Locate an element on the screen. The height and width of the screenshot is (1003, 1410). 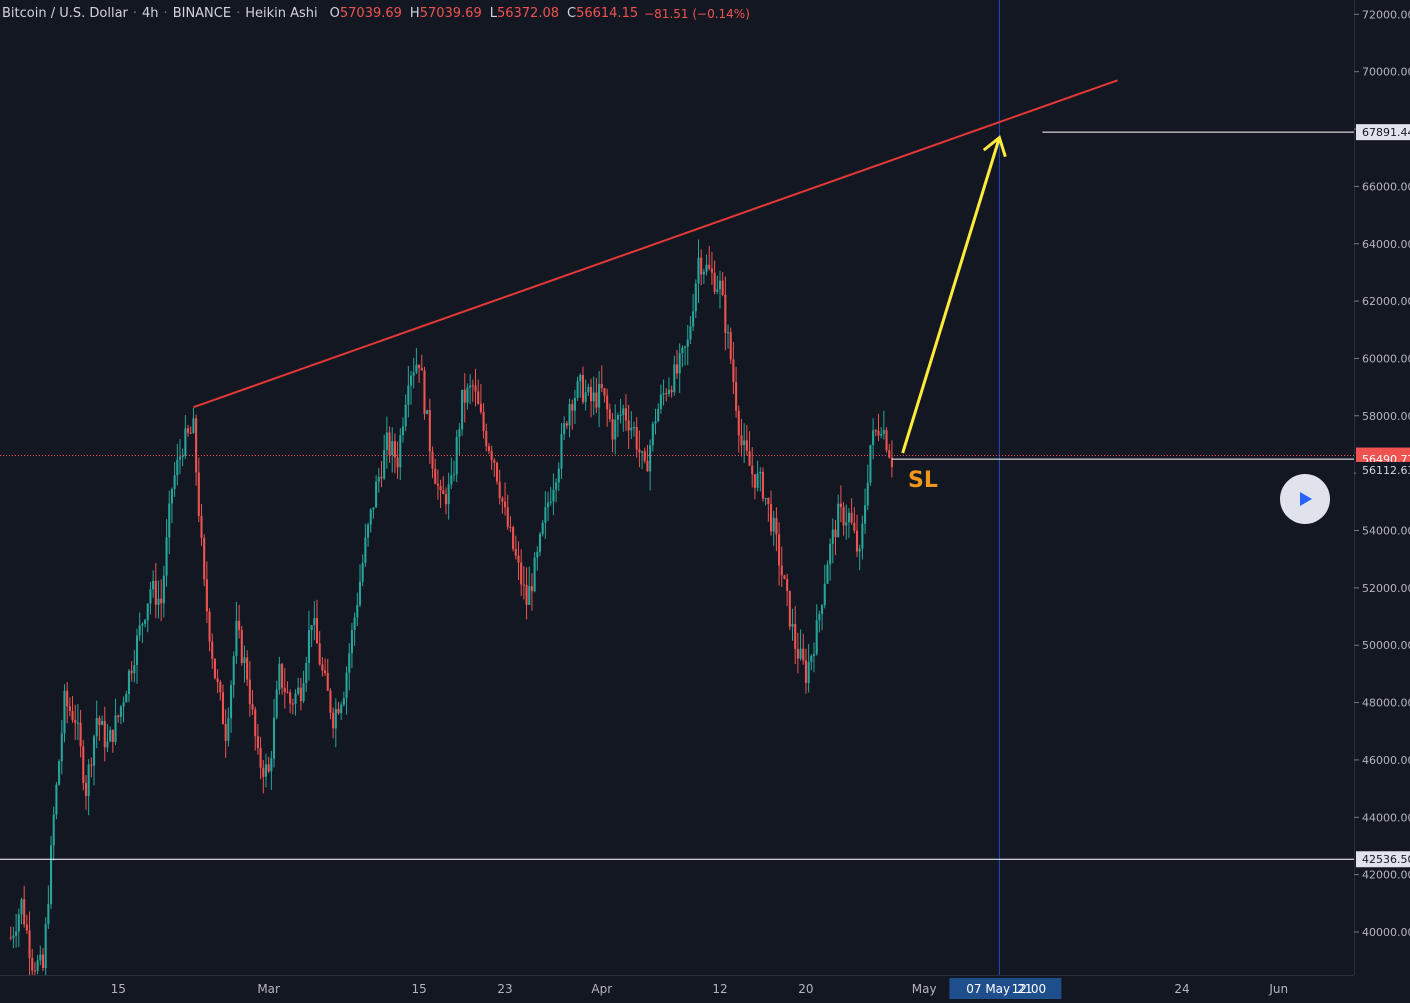
crosshair-time-badge is located at coordinates (1005, 988).